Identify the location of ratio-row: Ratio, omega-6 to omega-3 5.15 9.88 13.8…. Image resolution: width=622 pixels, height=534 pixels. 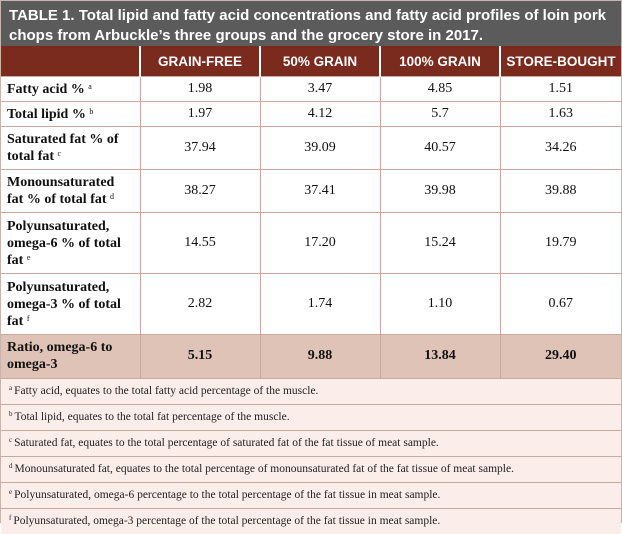
(311, 356).